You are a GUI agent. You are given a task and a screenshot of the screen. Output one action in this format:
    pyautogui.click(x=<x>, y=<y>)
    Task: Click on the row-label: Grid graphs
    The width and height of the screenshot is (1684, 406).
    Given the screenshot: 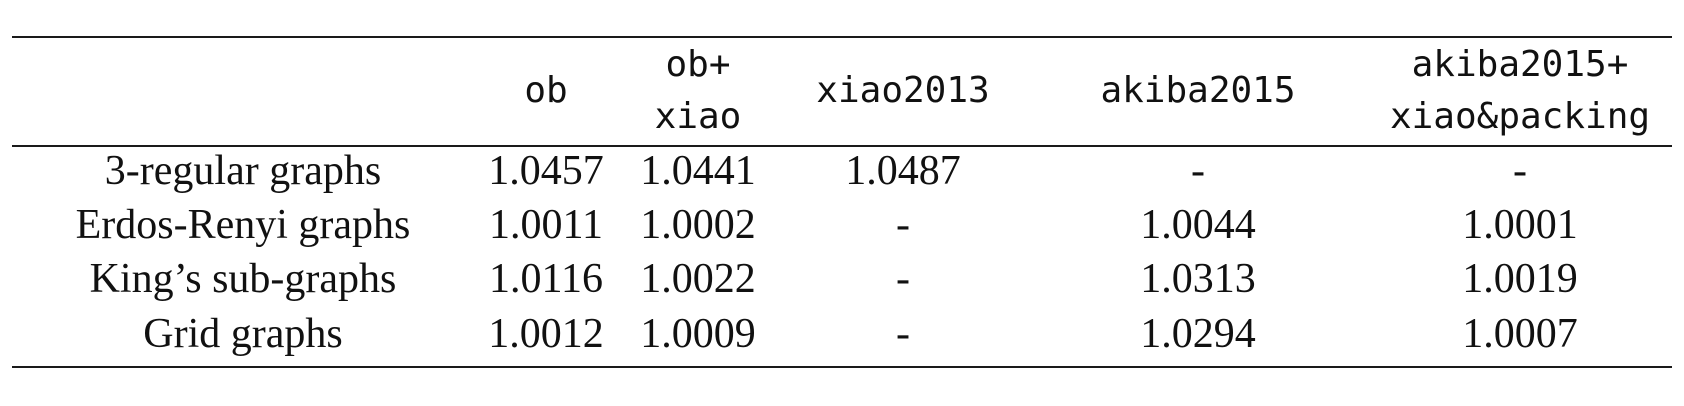 What is the action you would take?
    pyautogui.click(x=243, y=334)
    